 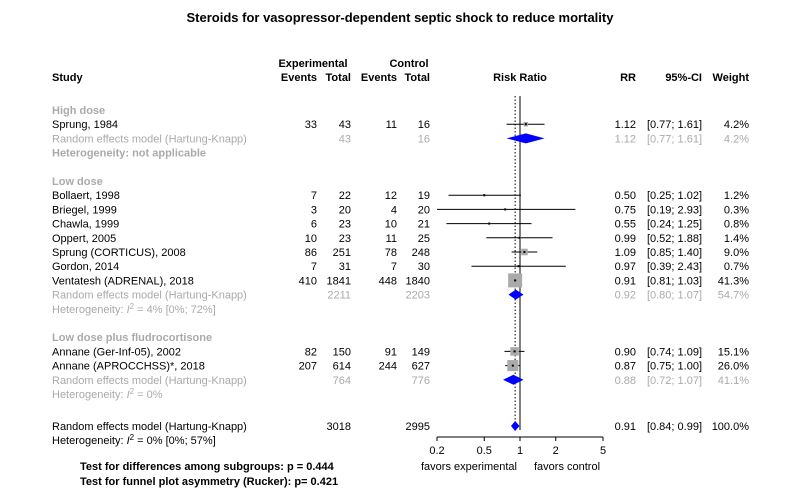 I want to click on pooled-ctrl-total: 2203, so click(x=418, y=296).